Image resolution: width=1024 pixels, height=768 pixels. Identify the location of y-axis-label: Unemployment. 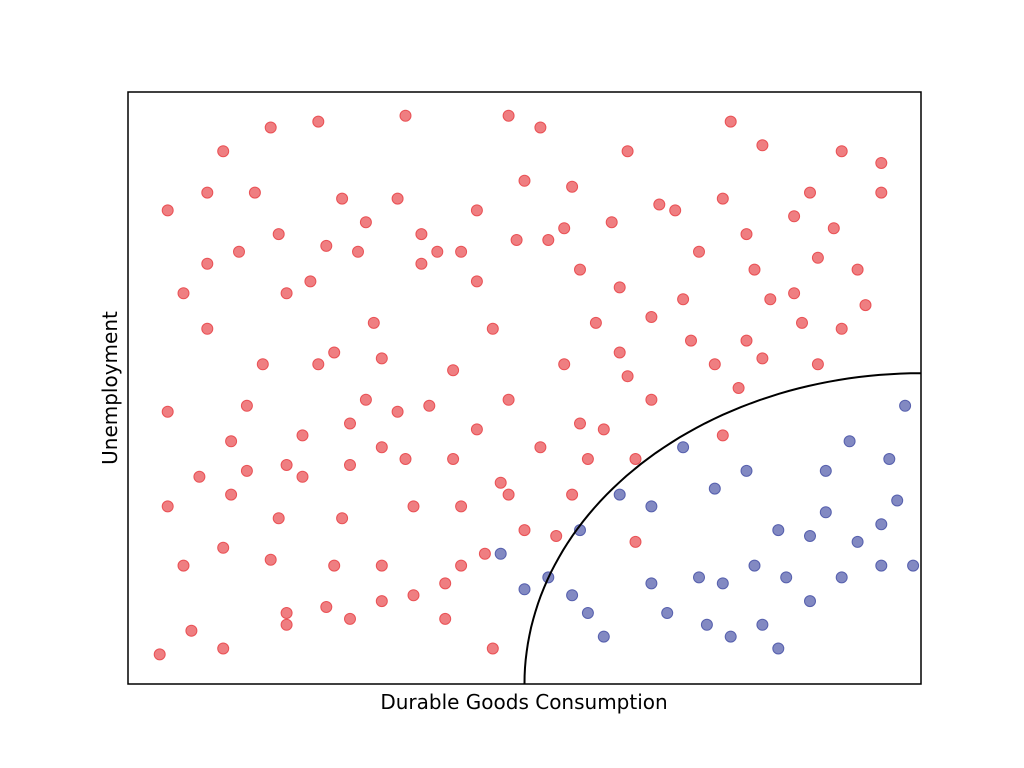
(110, 388).